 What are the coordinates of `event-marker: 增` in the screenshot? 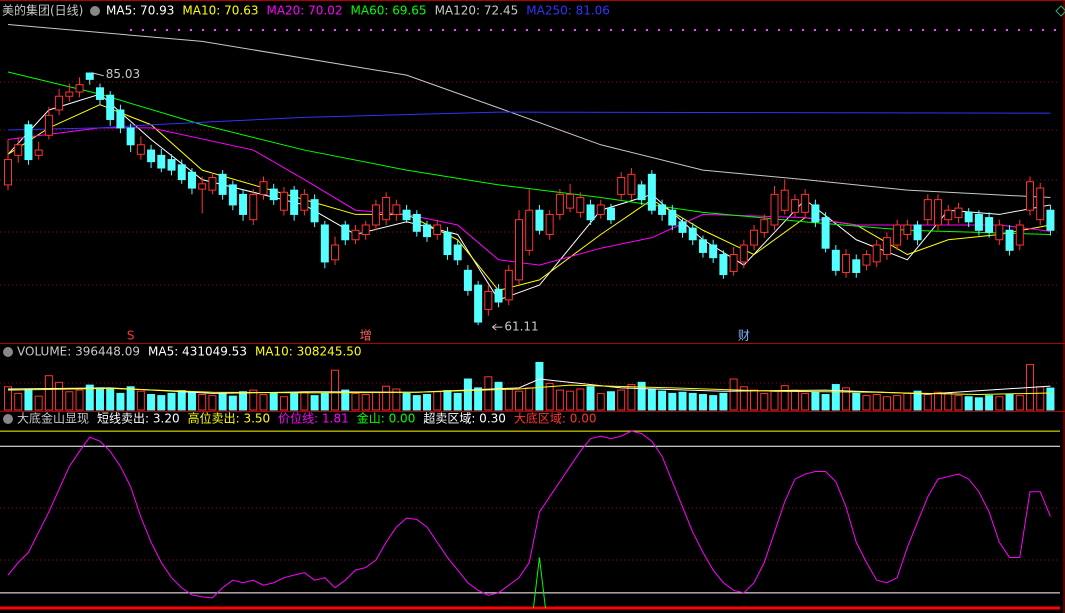 It's located at (366, 336).